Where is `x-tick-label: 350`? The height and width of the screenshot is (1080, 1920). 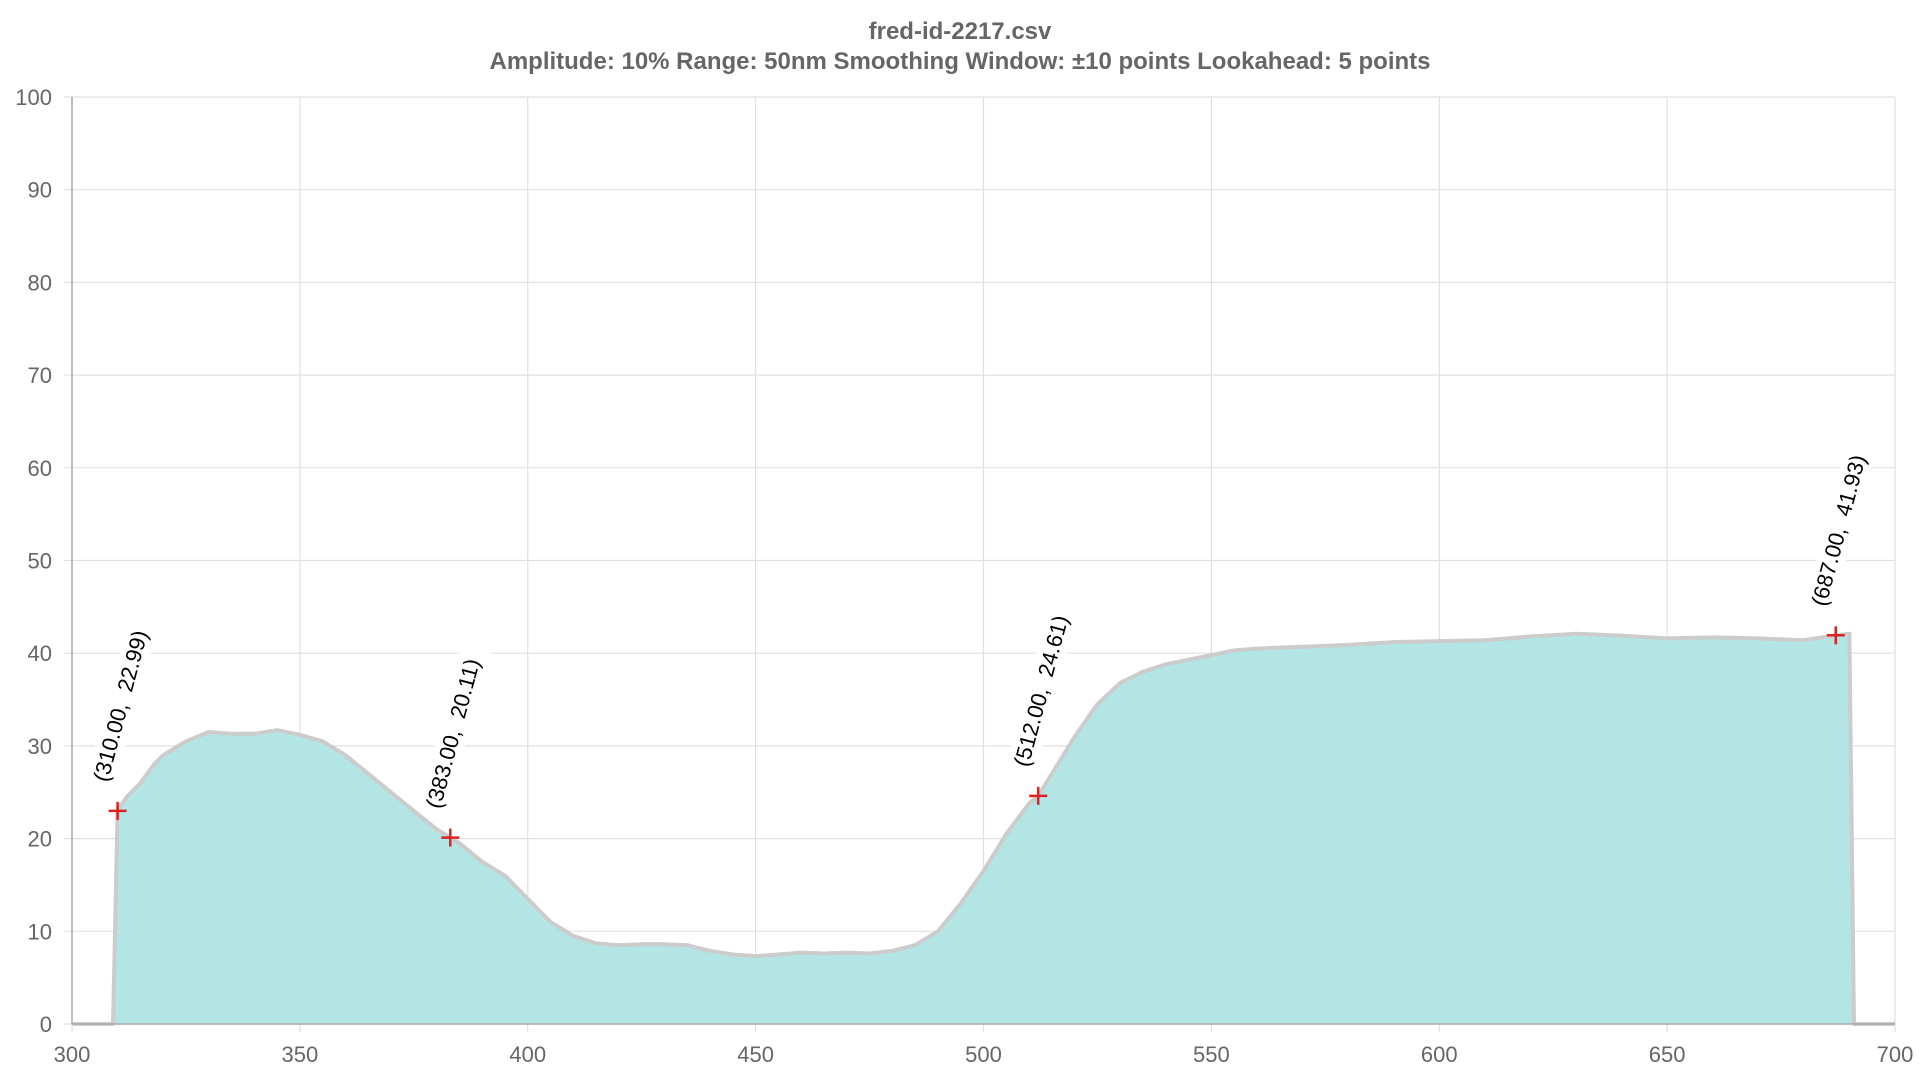 x-tick-label: 350 is located at coordinates (300, 1054).